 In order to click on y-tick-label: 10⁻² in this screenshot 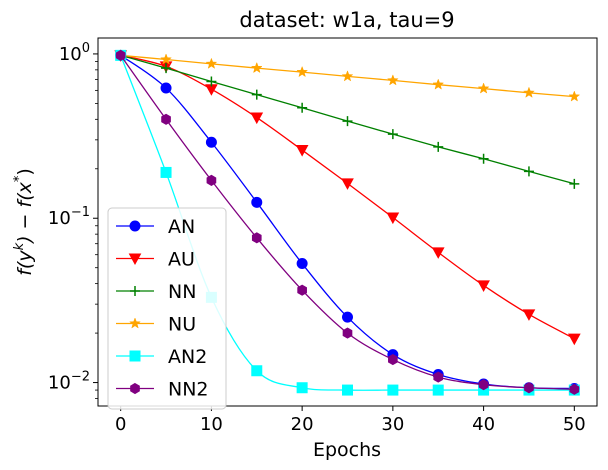, I will do `click(69, 382)`.